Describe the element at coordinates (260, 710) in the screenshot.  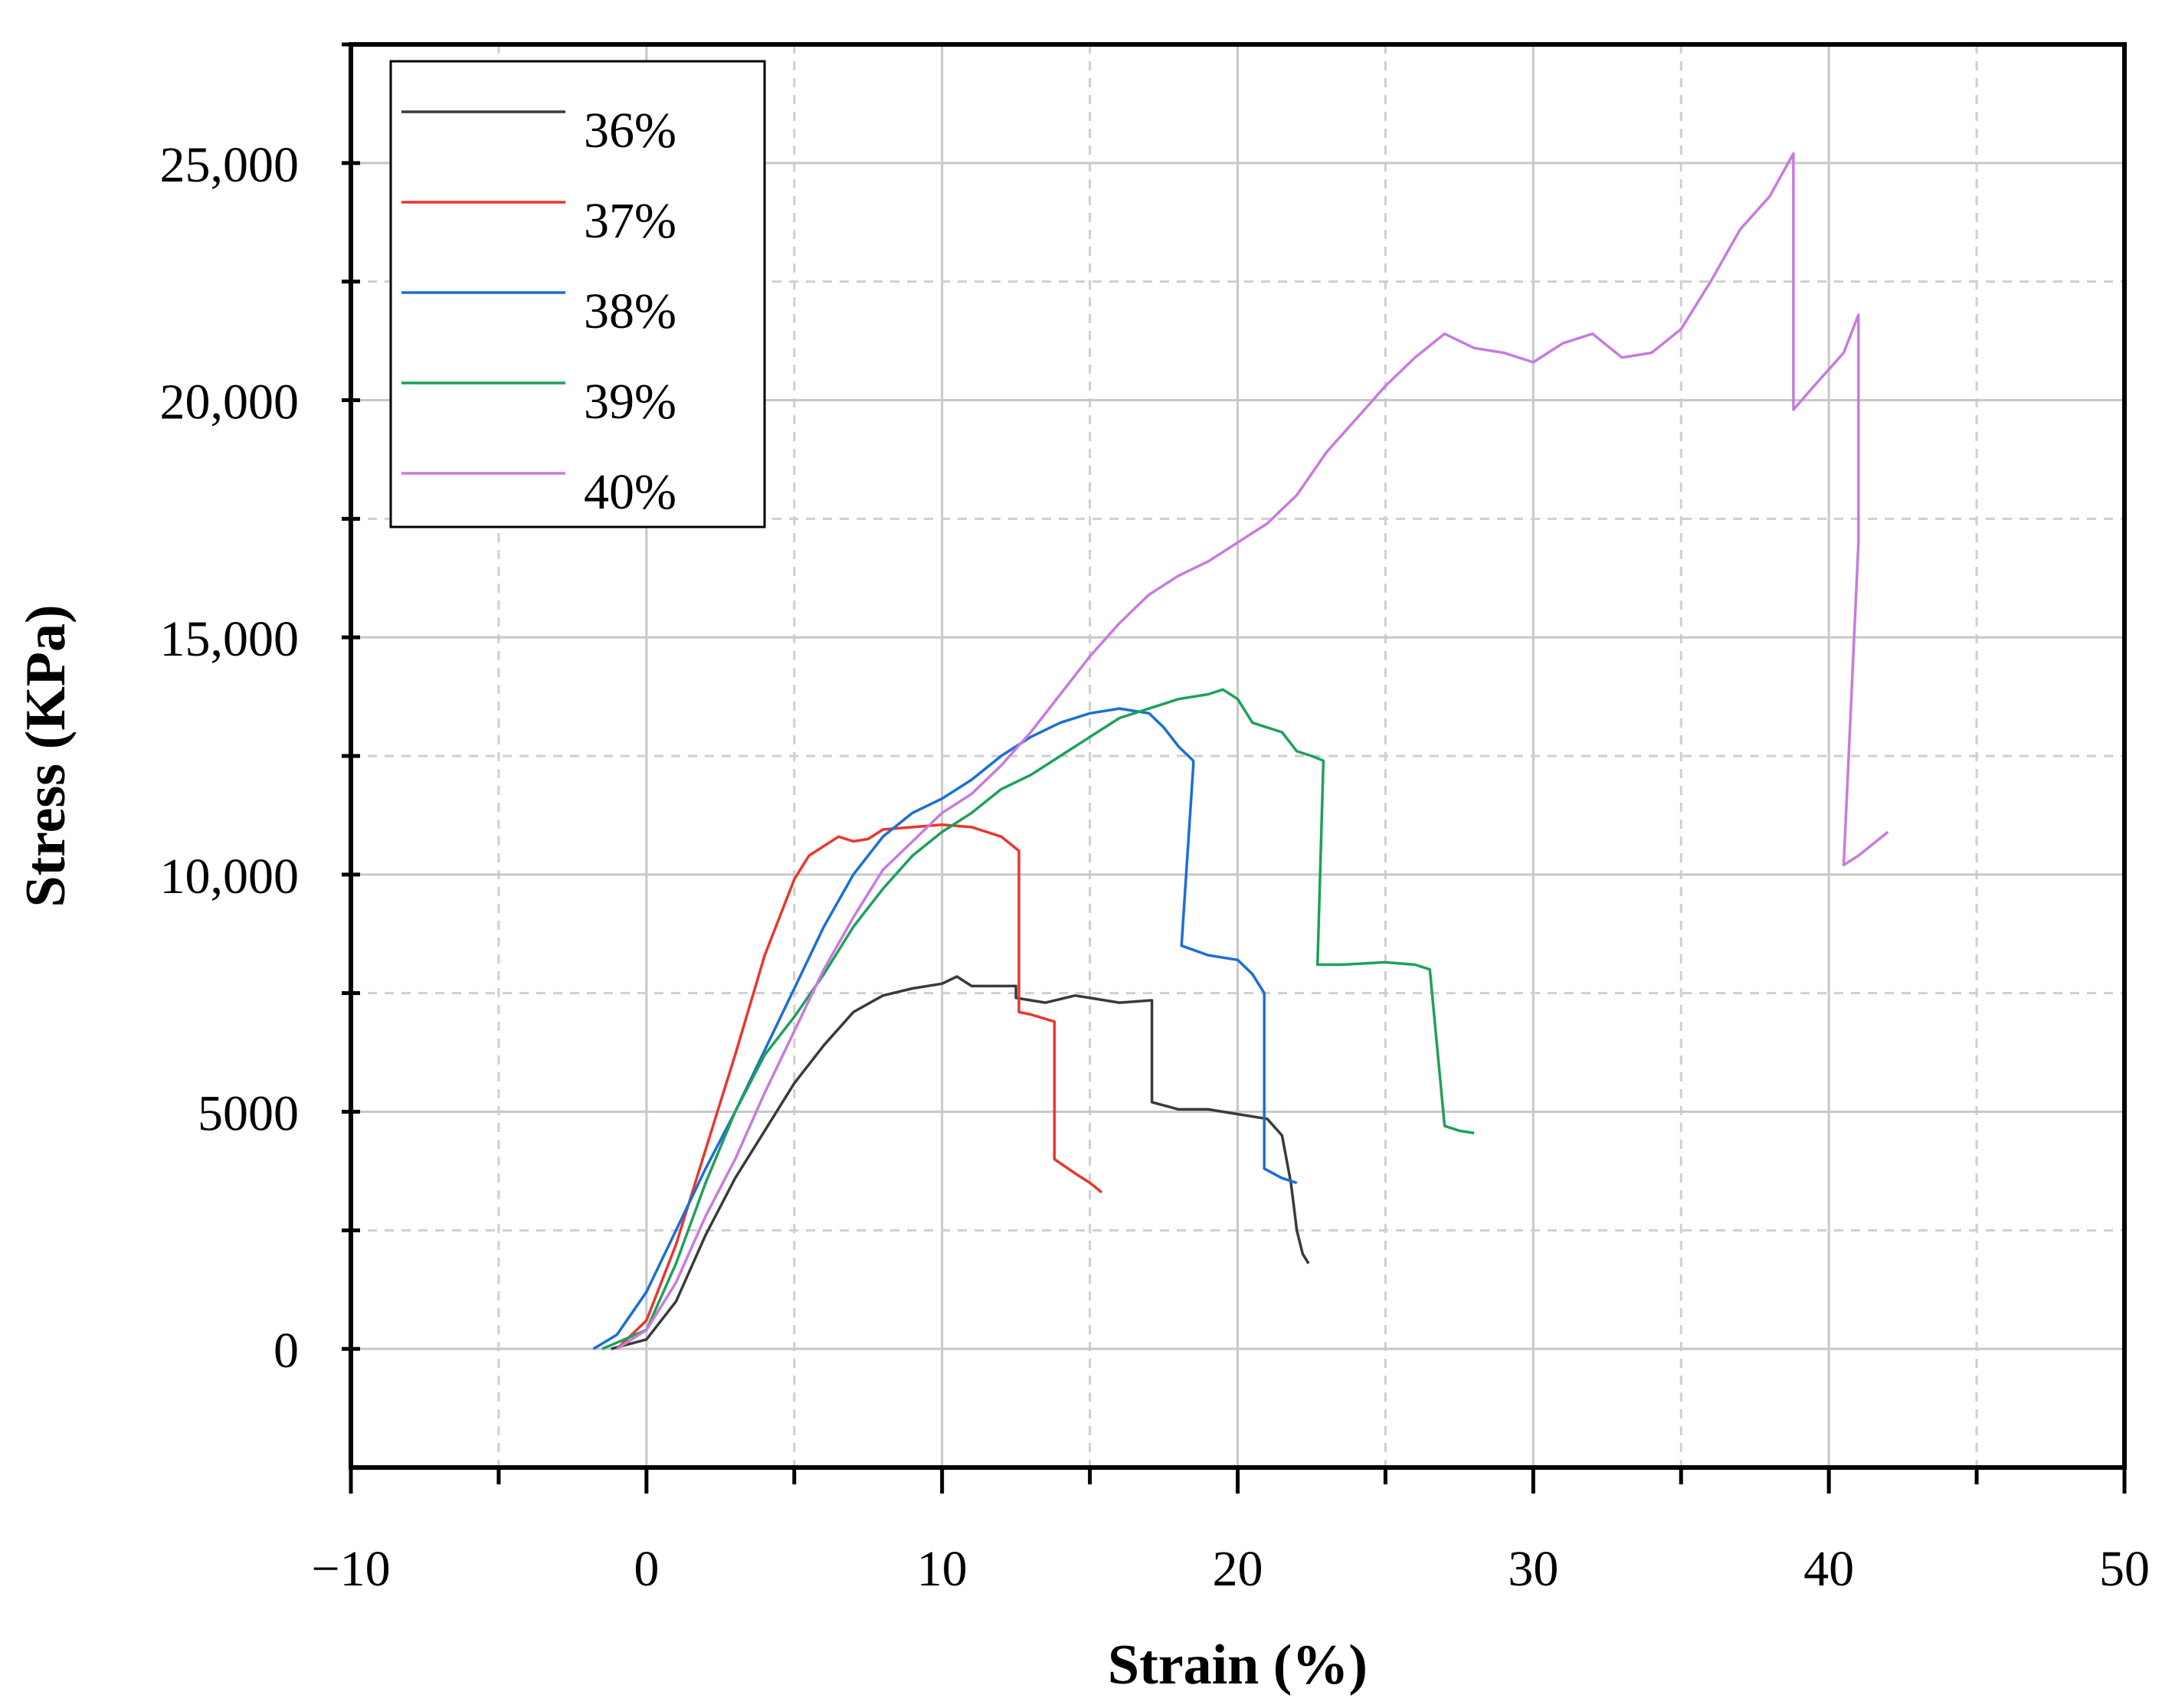
I see `y-axis-ticks: 0 5000 10,000 15,000 20,000 25,000` at that location.